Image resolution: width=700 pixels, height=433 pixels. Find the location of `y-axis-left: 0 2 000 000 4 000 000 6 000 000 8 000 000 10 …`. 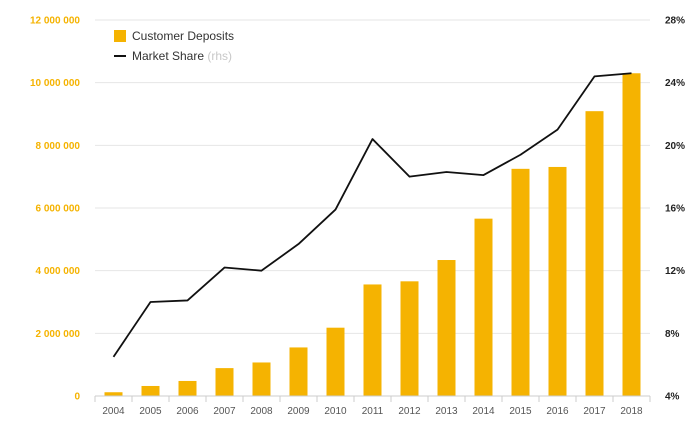

y-axis-left: 0 2 000 000 4 000 000 6 000 000 8 000 000 10 … is located at coordinates (55, 209).